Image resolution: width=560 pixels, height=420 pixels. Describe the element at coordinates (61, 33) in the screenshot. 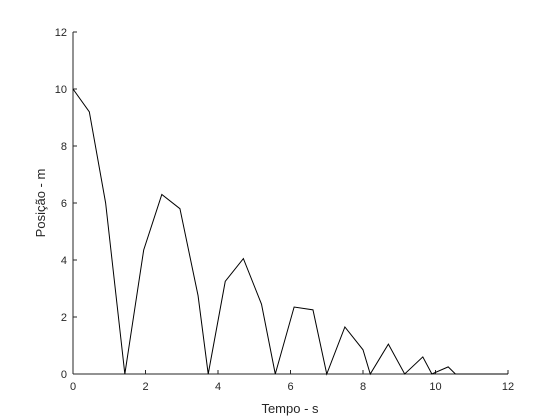

I see `y-tick-label: 12` at that location.